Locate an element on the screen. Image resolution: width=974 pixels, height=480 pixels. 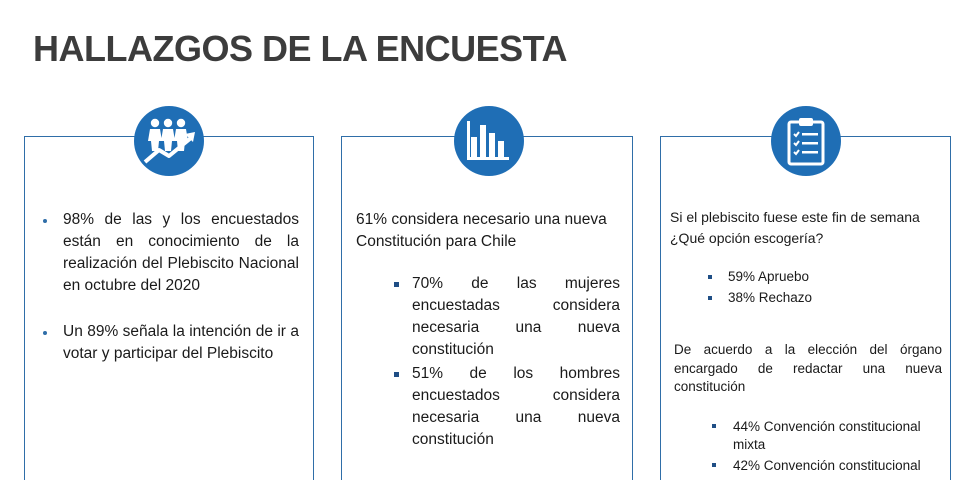
page-title: HALLAZGOS DE LA ENCUESTA is located at coordinates (300, 48).